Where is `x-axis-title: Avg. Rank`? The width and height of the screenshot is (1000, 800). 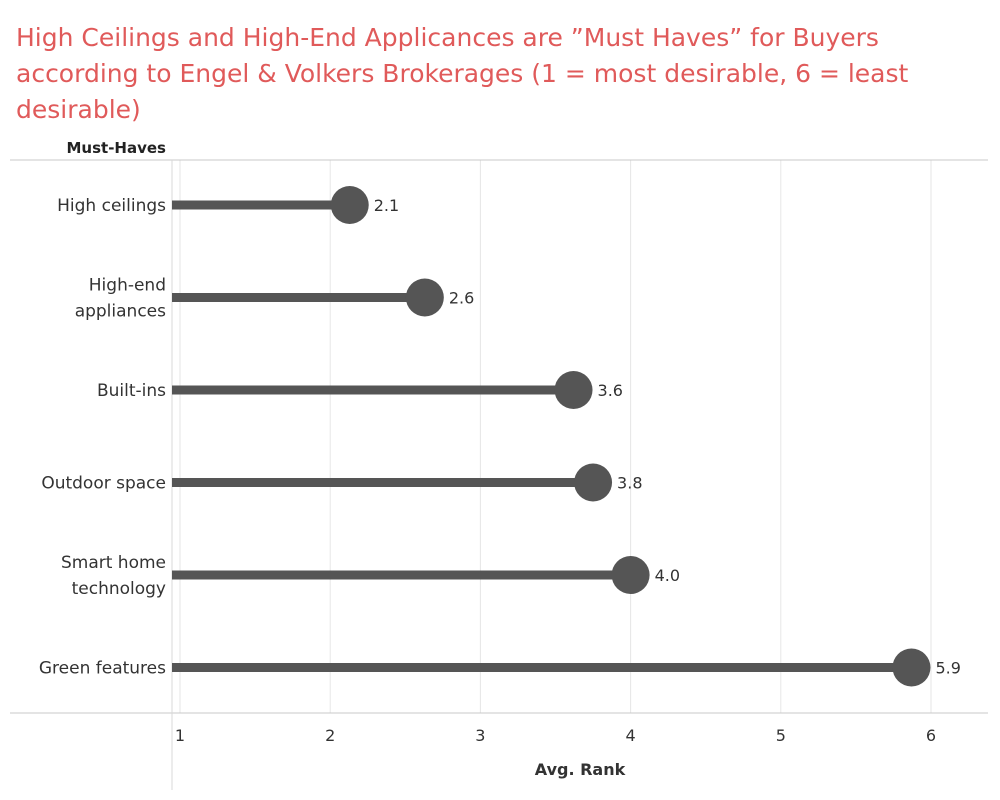 x-axis-title: Avg. Rank is located at coordinates (580, 769).